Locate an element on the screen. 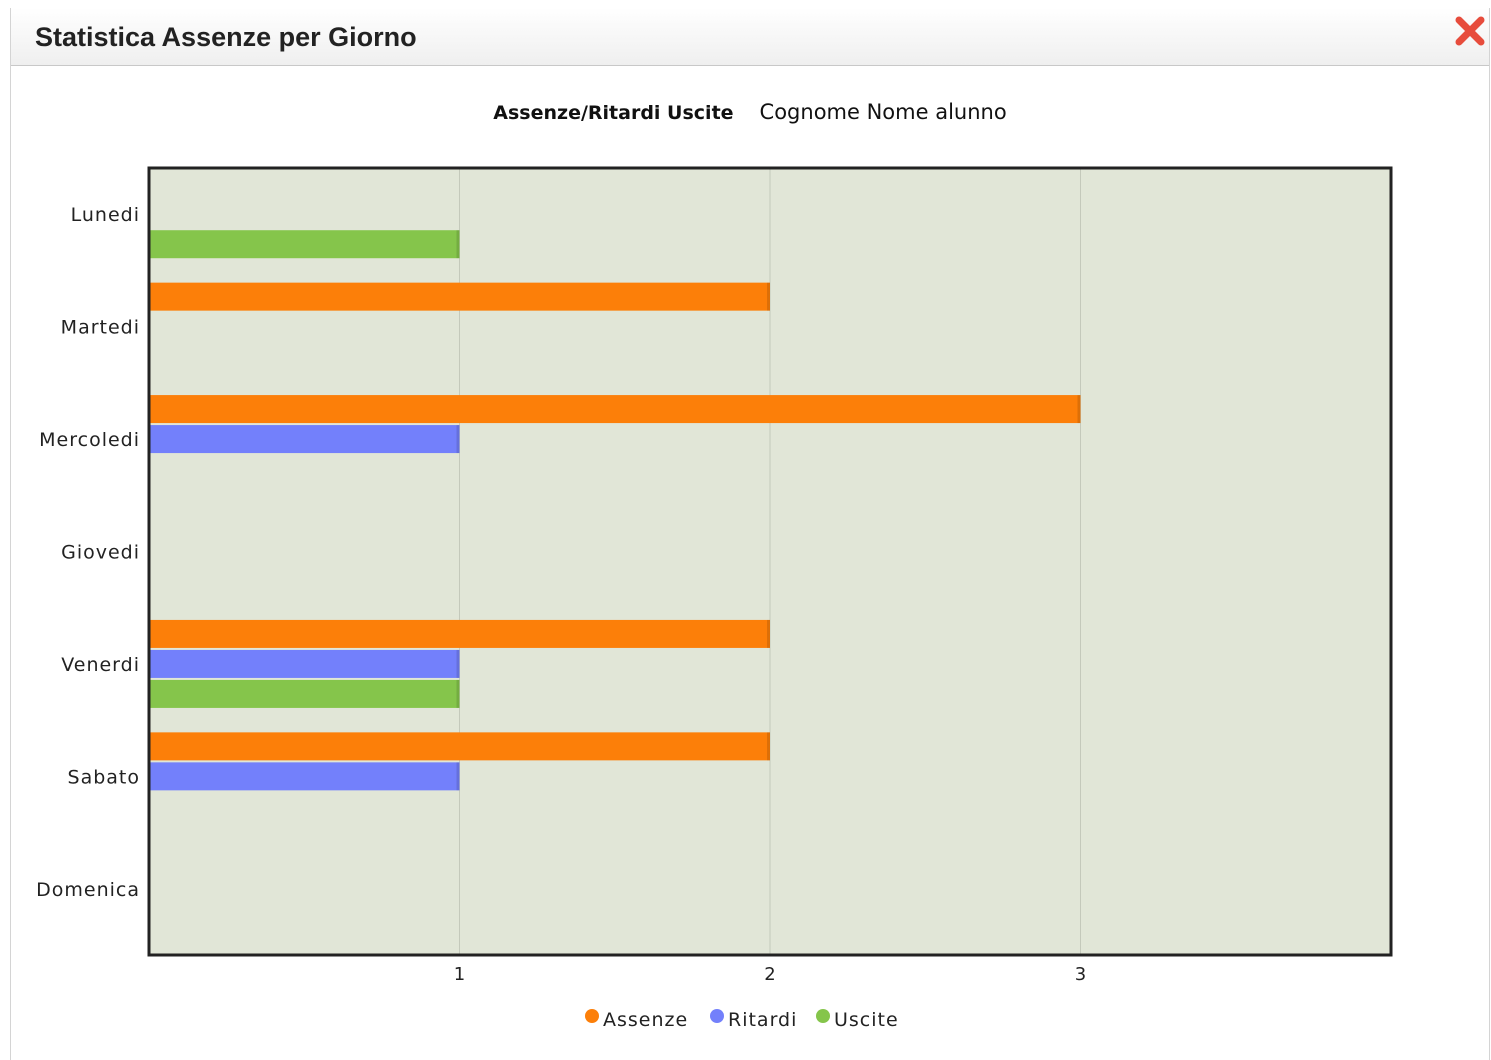 The height and width of the screenshot is (1060, 1491). legend-swatch-ritardi is located at coordinates (717, 1016).